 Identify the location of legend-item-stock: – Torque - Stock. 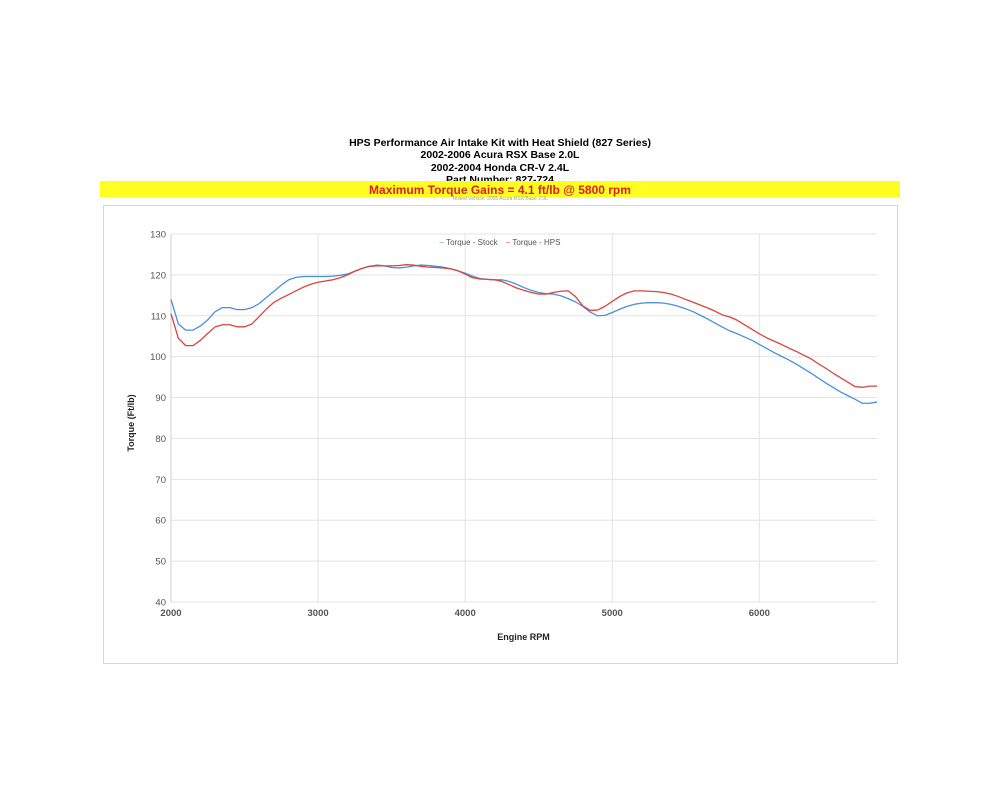
(470, 242).